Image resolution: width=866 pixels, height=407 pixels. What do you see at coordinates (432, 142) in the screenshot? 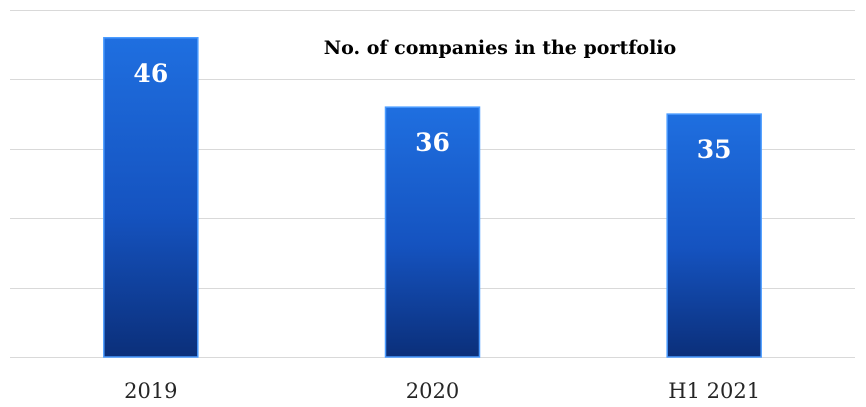
I see `data-label: 36` at bounding box center [432, 142].